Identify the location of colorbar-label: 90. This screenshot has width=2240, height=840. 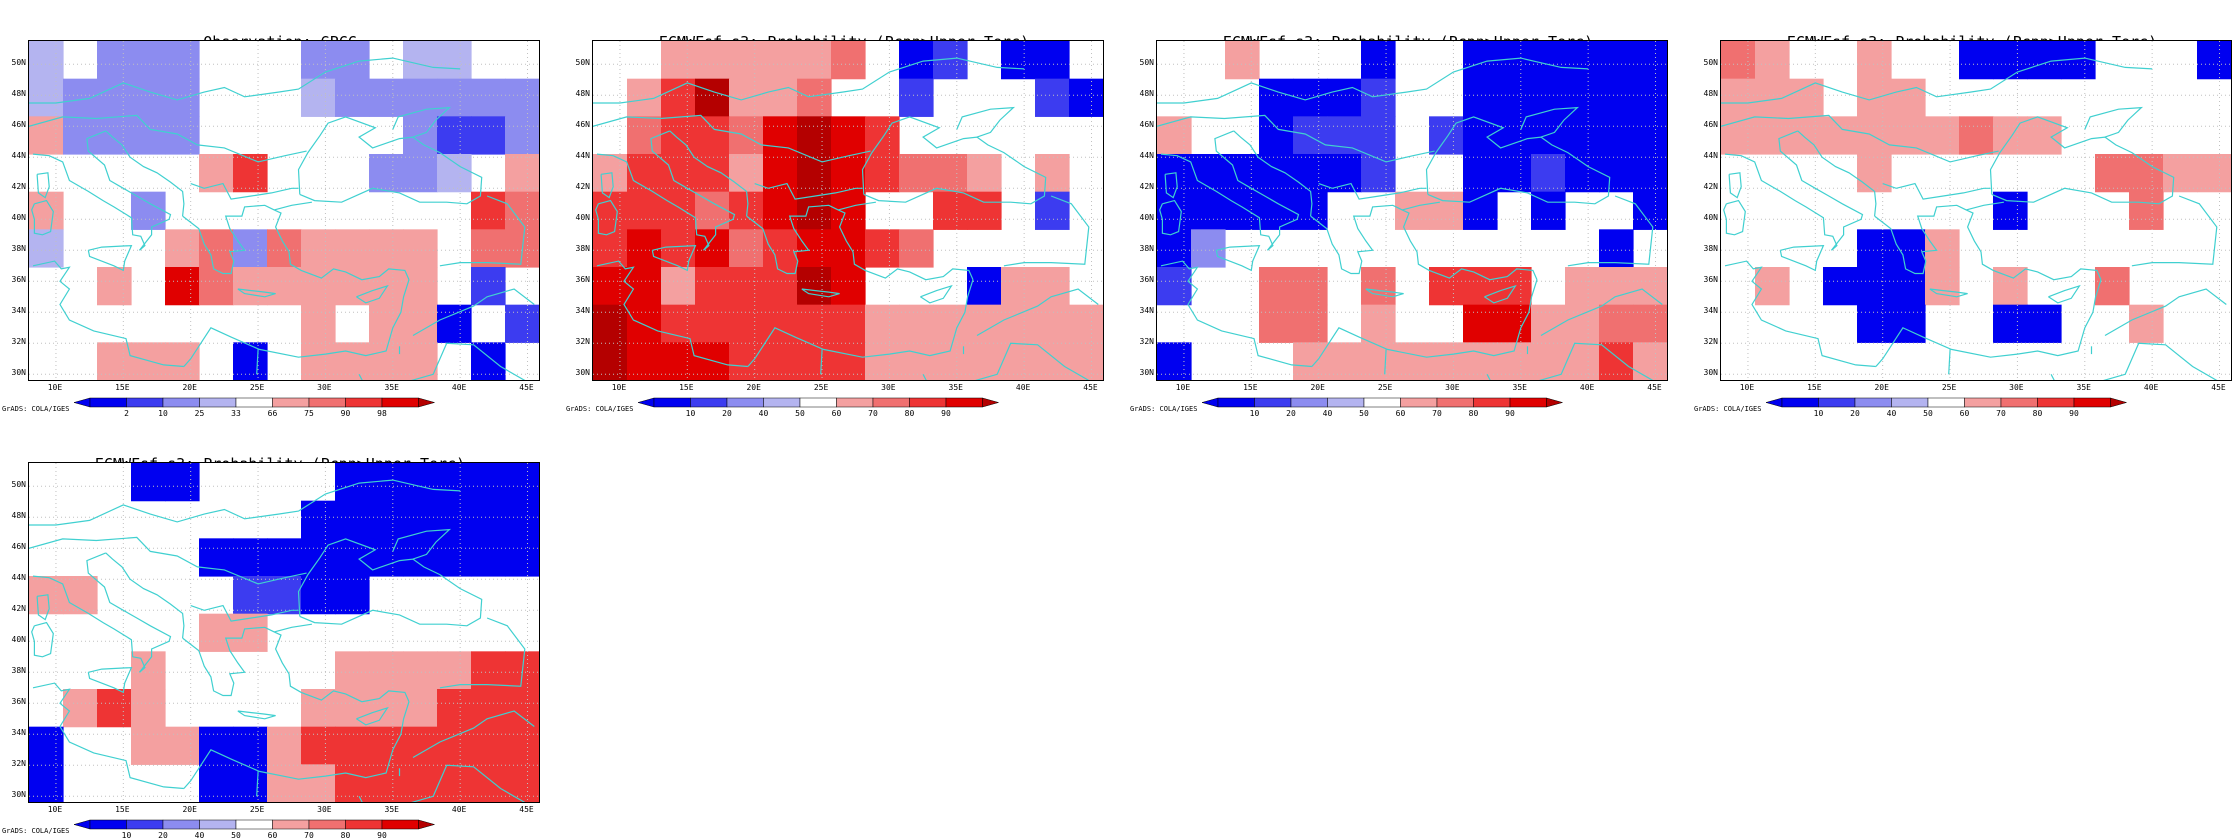
(1510, 413).